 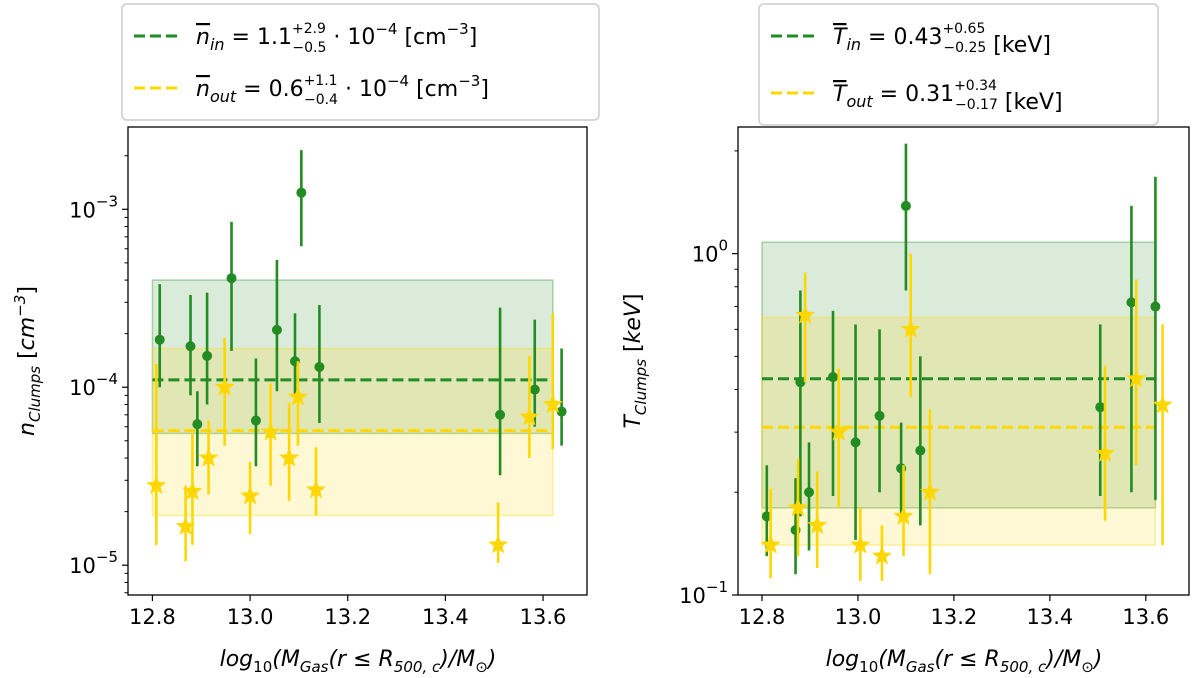 What do you see at coordinates (703, 593) in the screenshot?
I see `temperature-y-tick-label: 10⁻¹` at bounding box center [703, 593].